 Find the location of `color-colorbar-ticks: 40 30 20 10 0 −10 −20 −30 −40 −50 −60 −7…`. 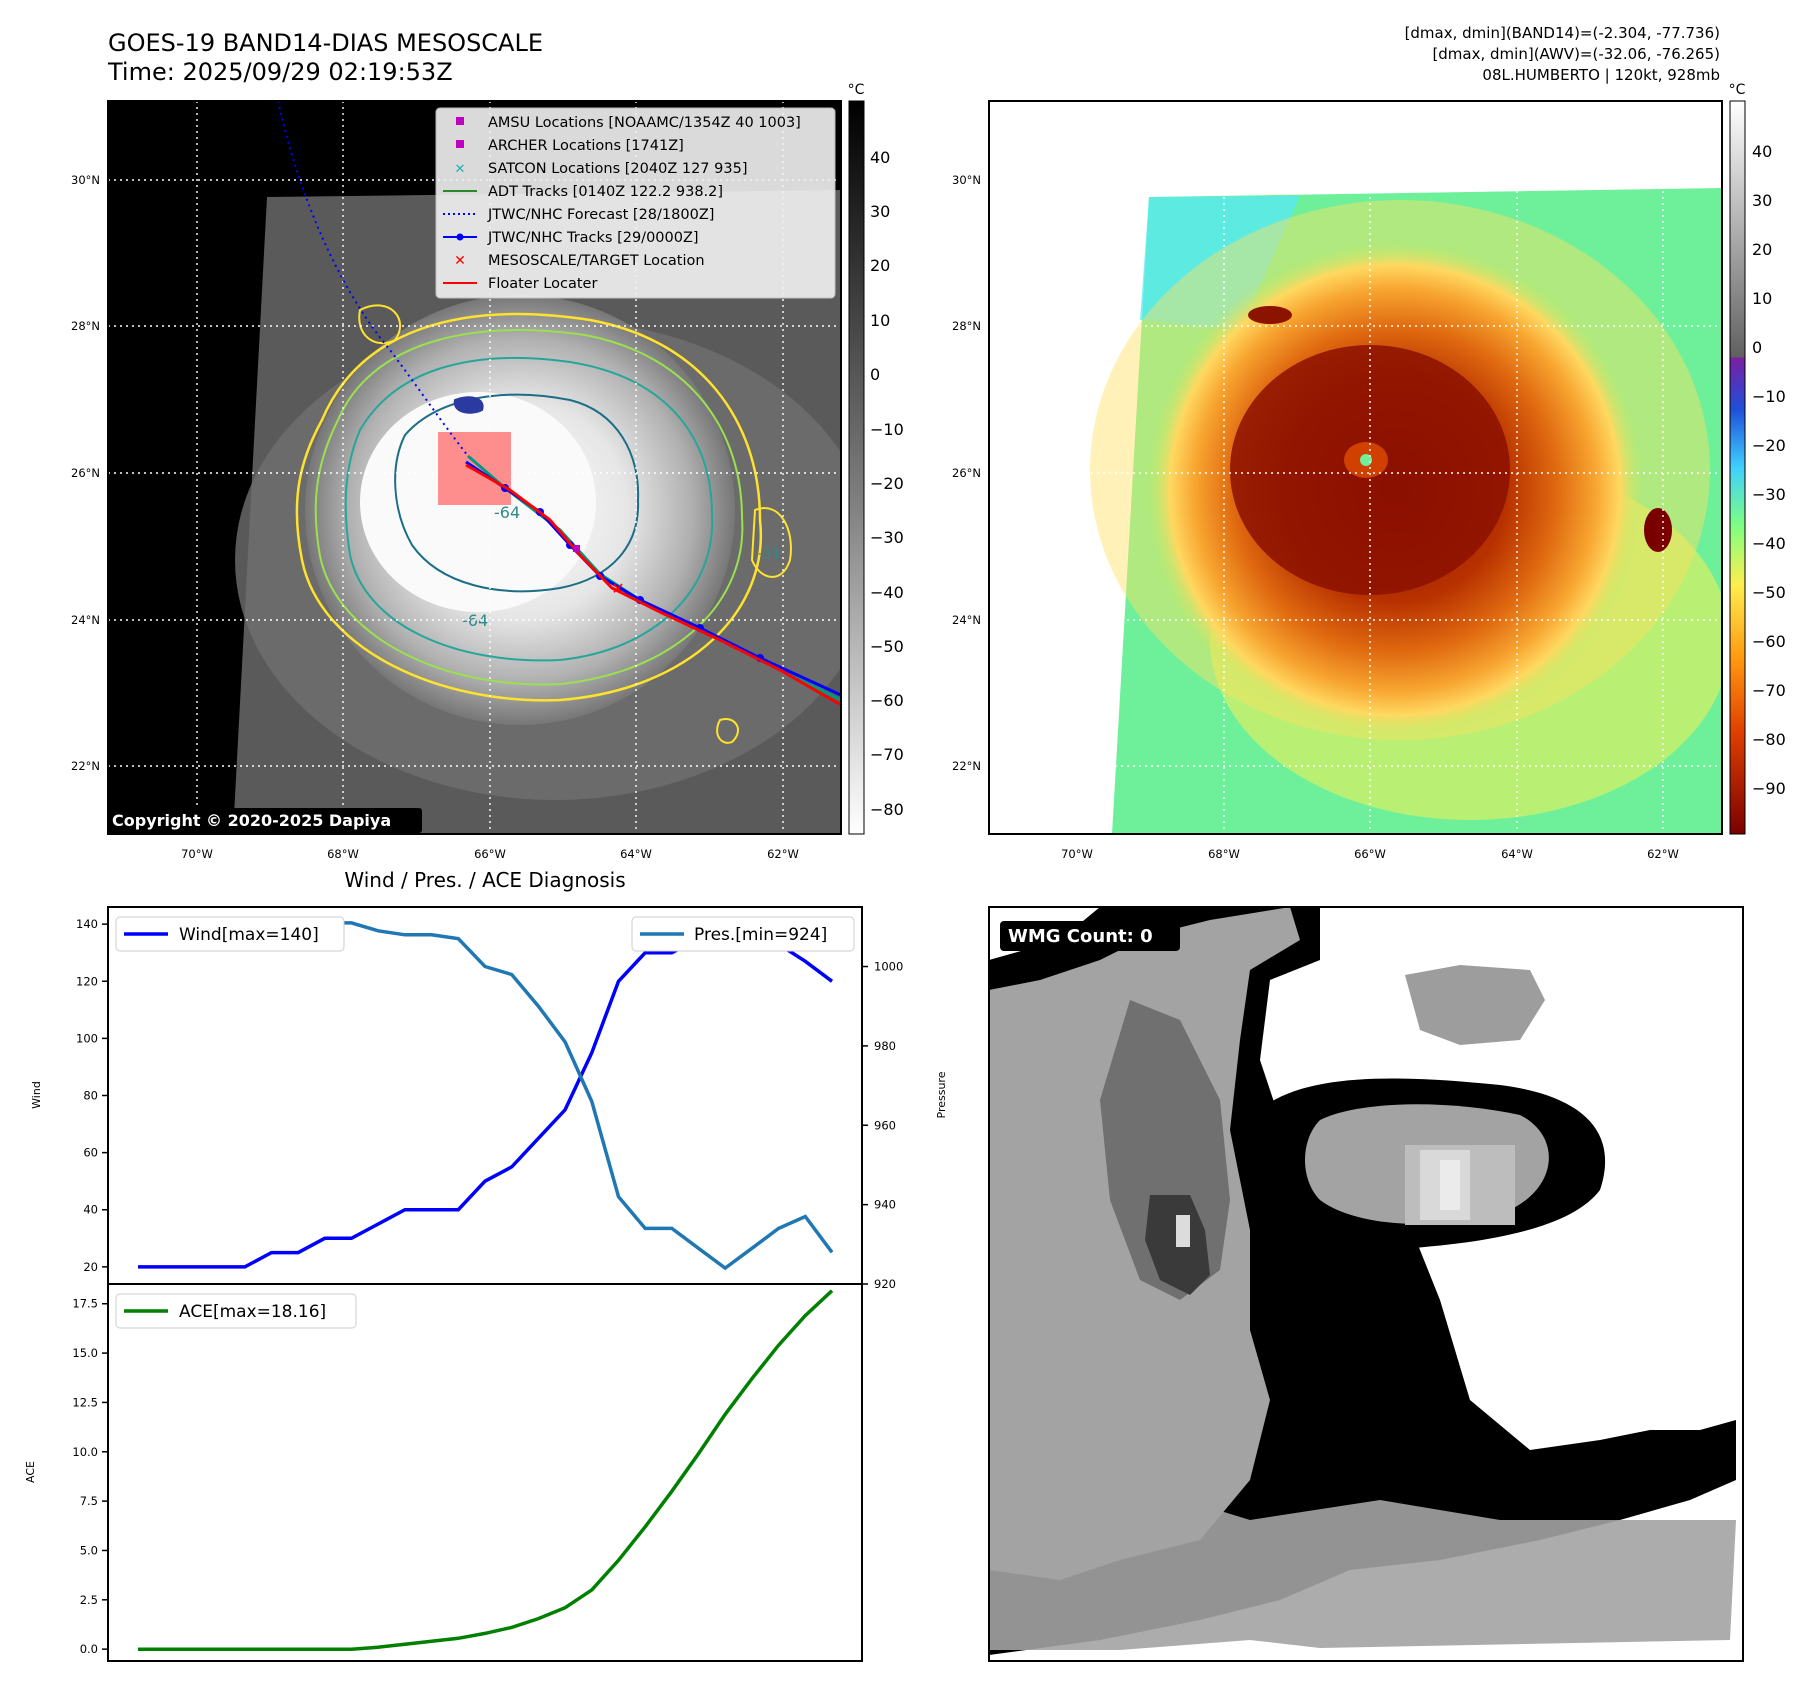

color-colorbar-ticks: 40 30 20 10 0 −10 −20 −30 −40 −50 −60 −7… is located at coordinates (1769, 470).